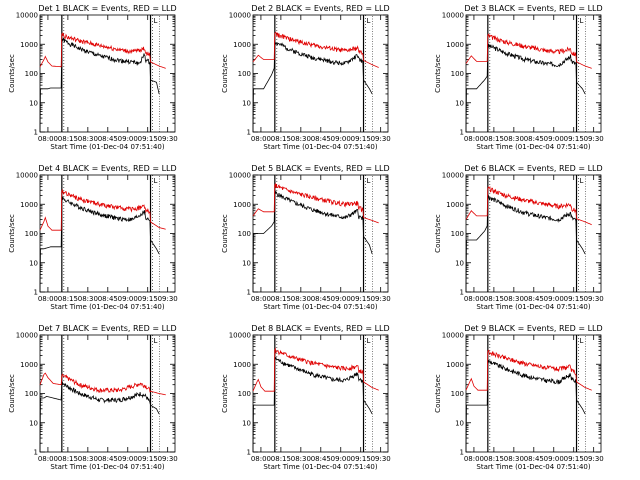 The height and width of the screenshot is (480, 640). What do you see at coordinates (270, 328) in the screenshot?
I see `title-detector: 8` at bounding box center [270, 328].